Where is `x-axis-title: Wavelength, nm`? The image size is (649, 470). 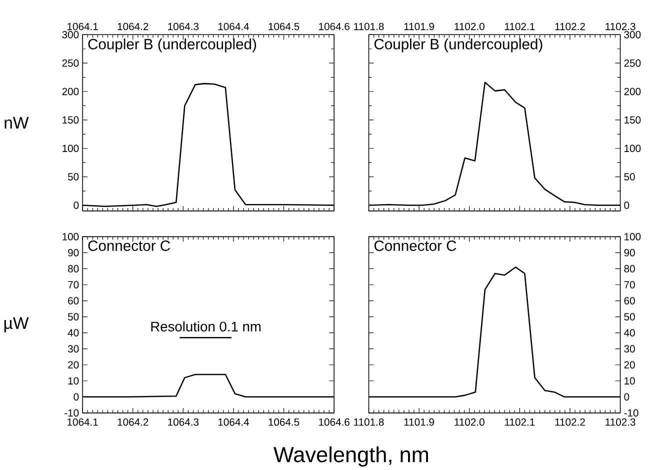 x-axis-title: Wavelength, nm is located at coordinates (351, 456).